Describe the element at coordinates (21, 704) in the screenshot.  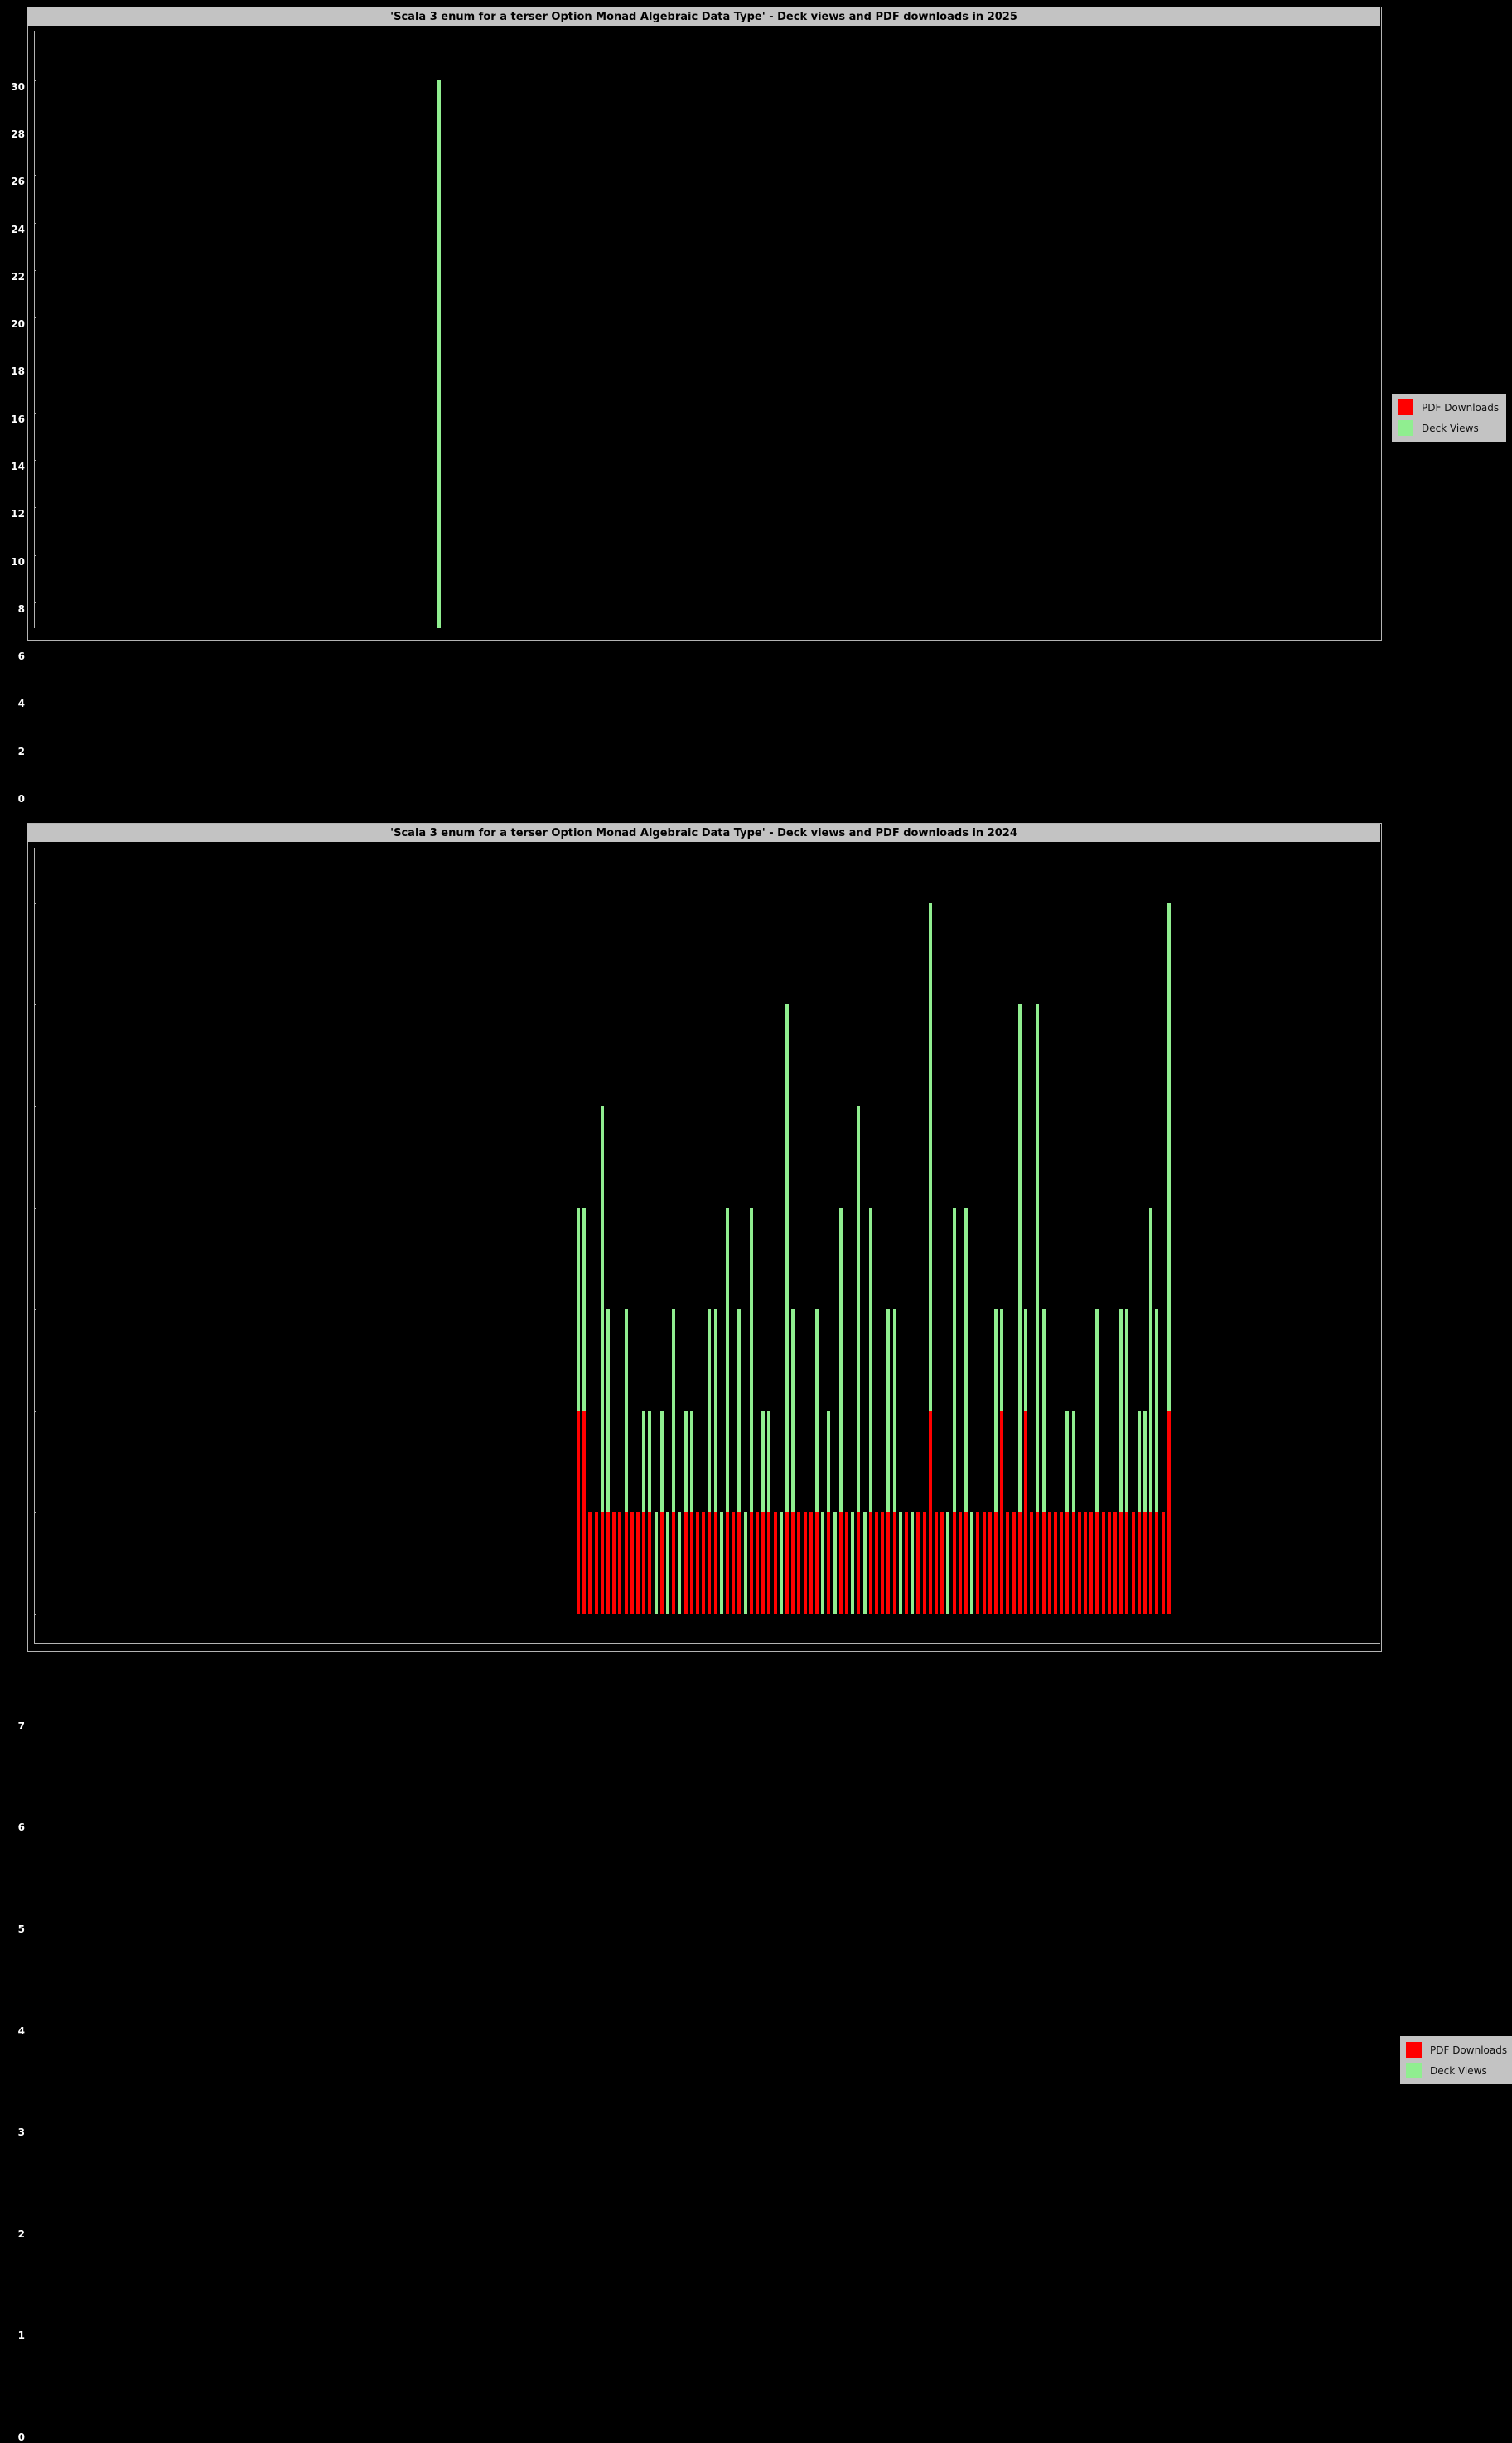
I see `y-tick-label: 4` at that location.